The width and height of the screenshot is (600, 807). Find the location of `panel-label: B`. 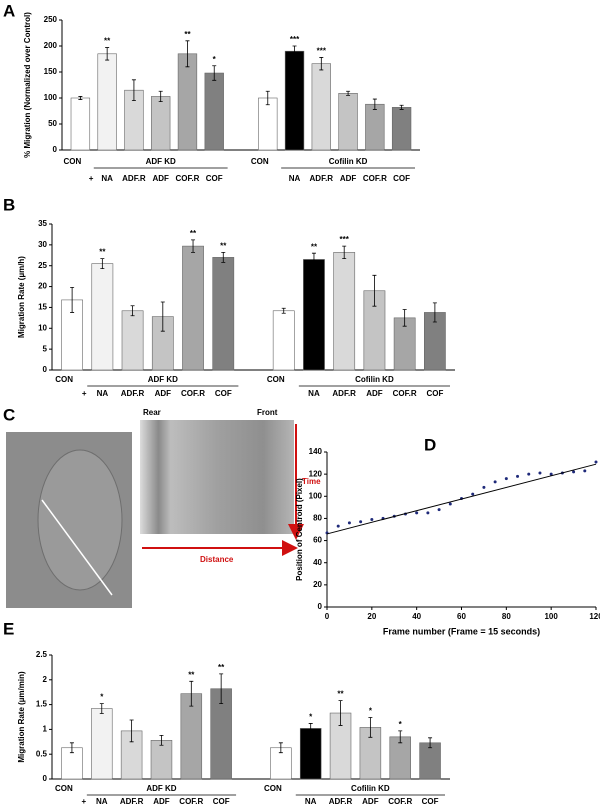

panel-label: B is located at coordinates (9, 204).